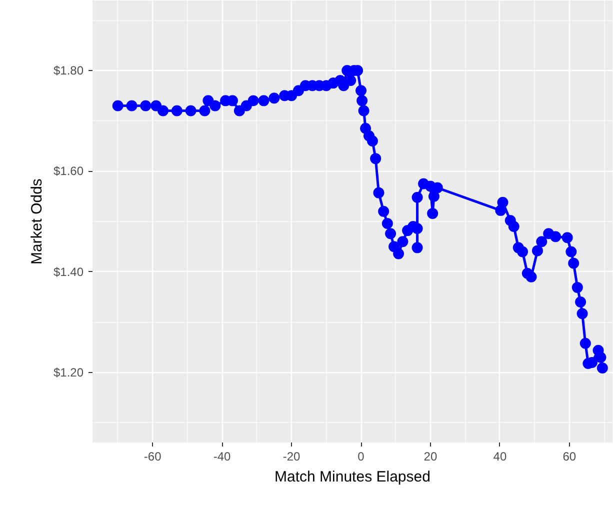  What do you see at coordinates (500, 457) in the screenshot?
I see `x-tick-label: 40` at bounding box center [500, 457].